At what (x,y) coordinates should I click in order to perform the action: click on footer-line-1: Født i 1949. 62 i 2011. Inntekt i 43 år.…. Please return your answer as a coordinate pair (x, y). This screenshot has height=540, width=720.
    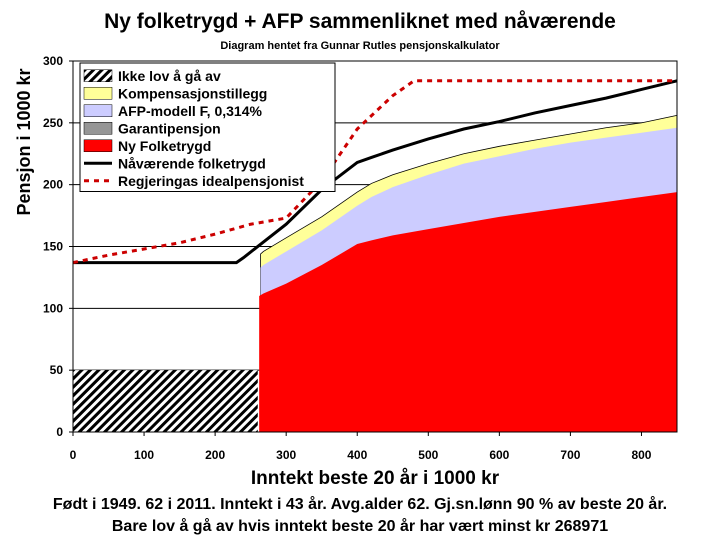
    Looking at the image, I should click on (360, 504).